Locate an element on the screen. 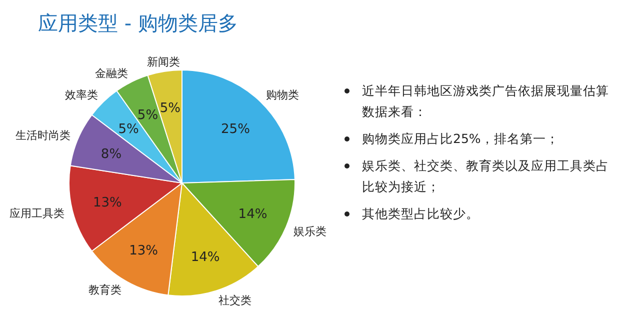  text: 近半年日韩地区游戏类广告依据展现量估算数据来看： is located at coordinates (485, 101).